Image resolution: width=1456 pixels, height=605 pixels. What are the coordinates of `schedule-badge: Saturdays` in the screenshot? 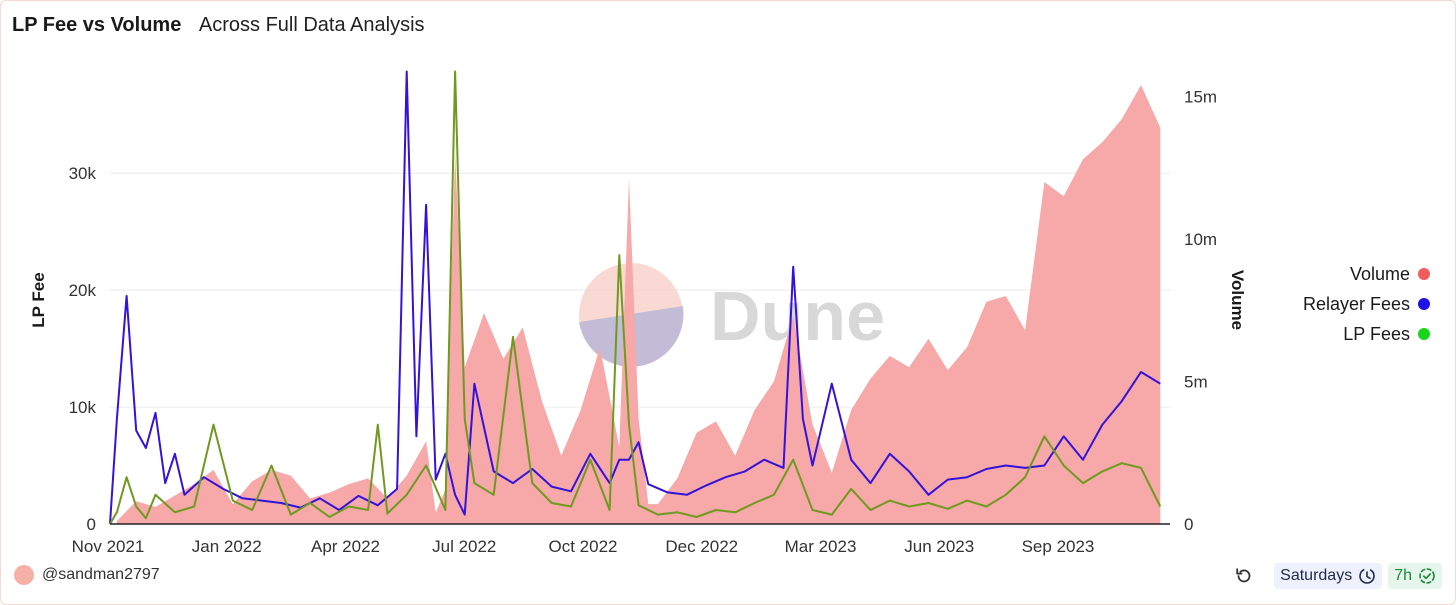 It's located at (1328, 576).